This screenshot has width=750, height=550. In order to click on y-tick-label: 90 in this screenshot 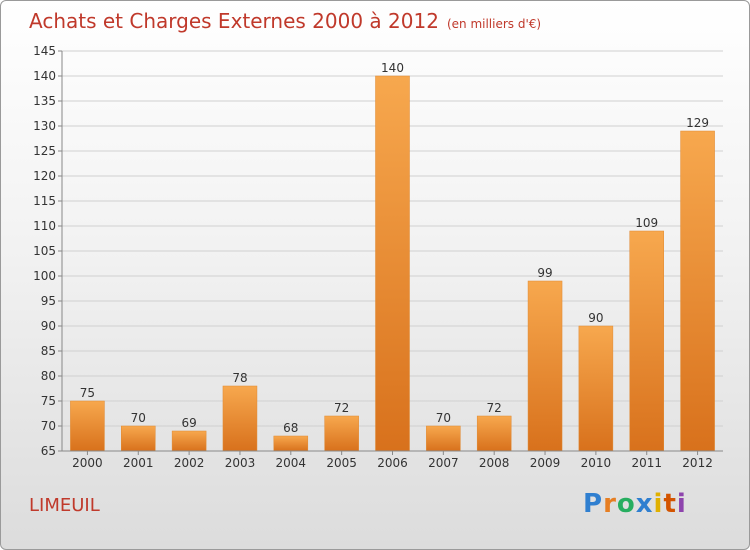, I will do `click(48, 326)`.